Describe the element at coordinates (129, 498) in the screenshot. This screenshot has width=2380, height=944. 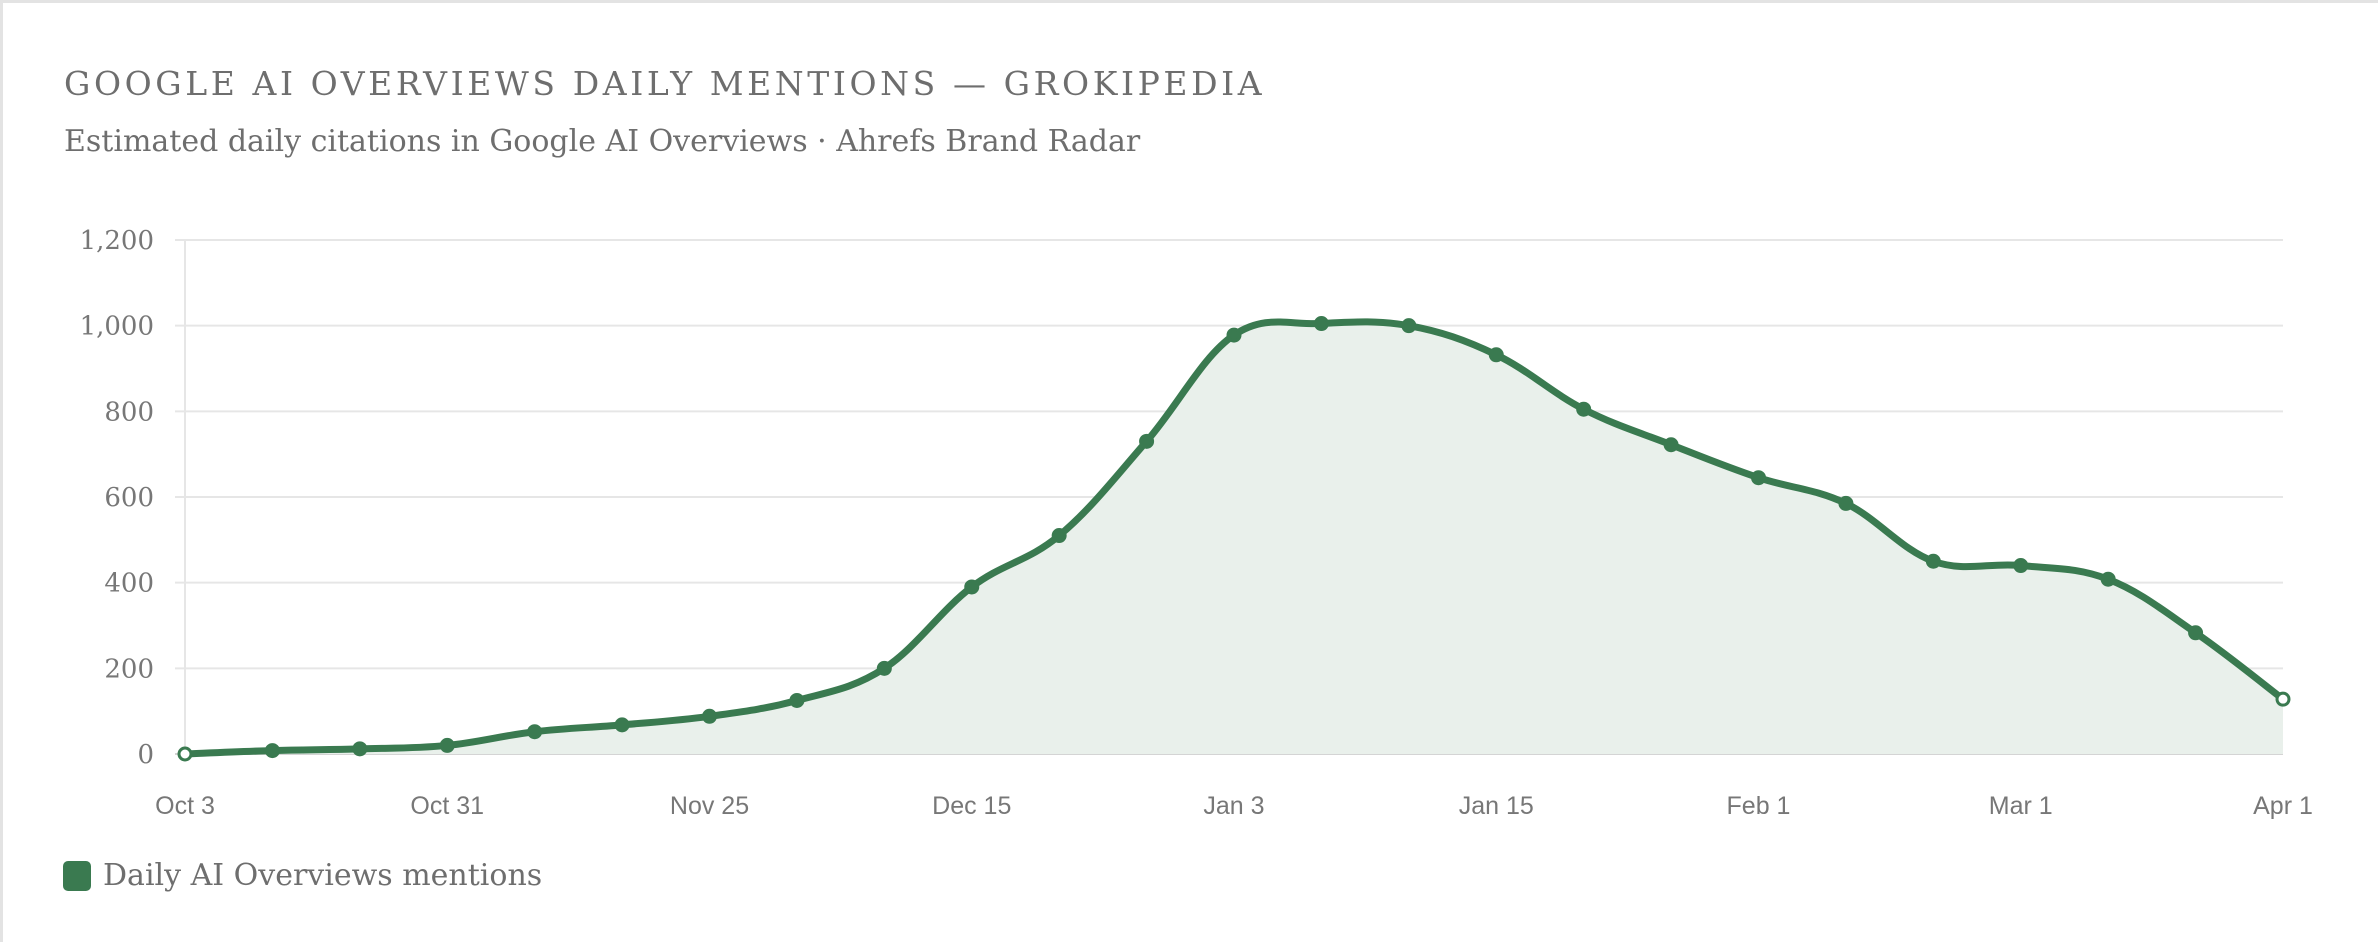
I see `y-tick-label: 600` at that location.